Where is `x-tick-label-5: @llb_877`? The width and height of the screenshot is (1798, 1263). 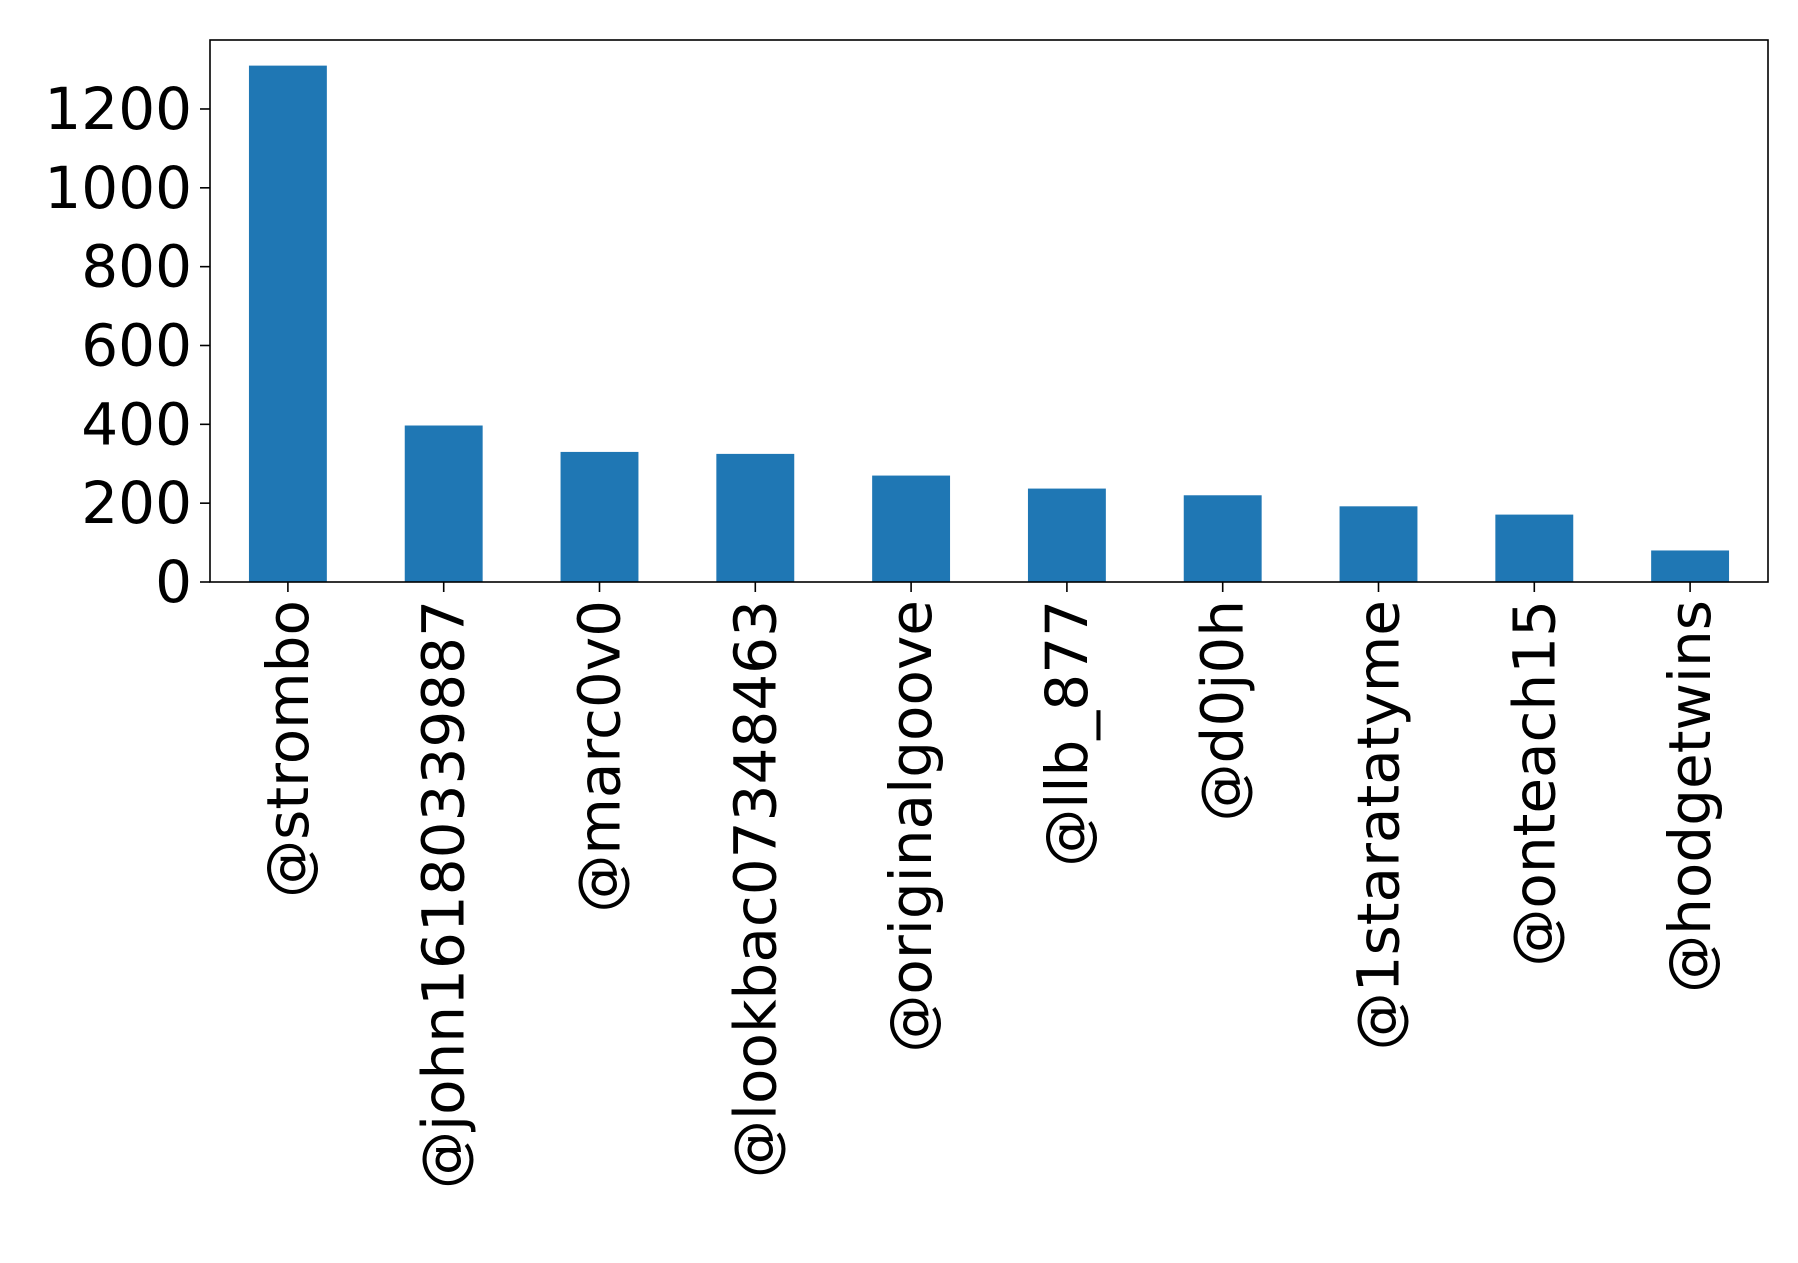 x-tick-label-5: @llb_877 is located at coordinates (1067, 733).